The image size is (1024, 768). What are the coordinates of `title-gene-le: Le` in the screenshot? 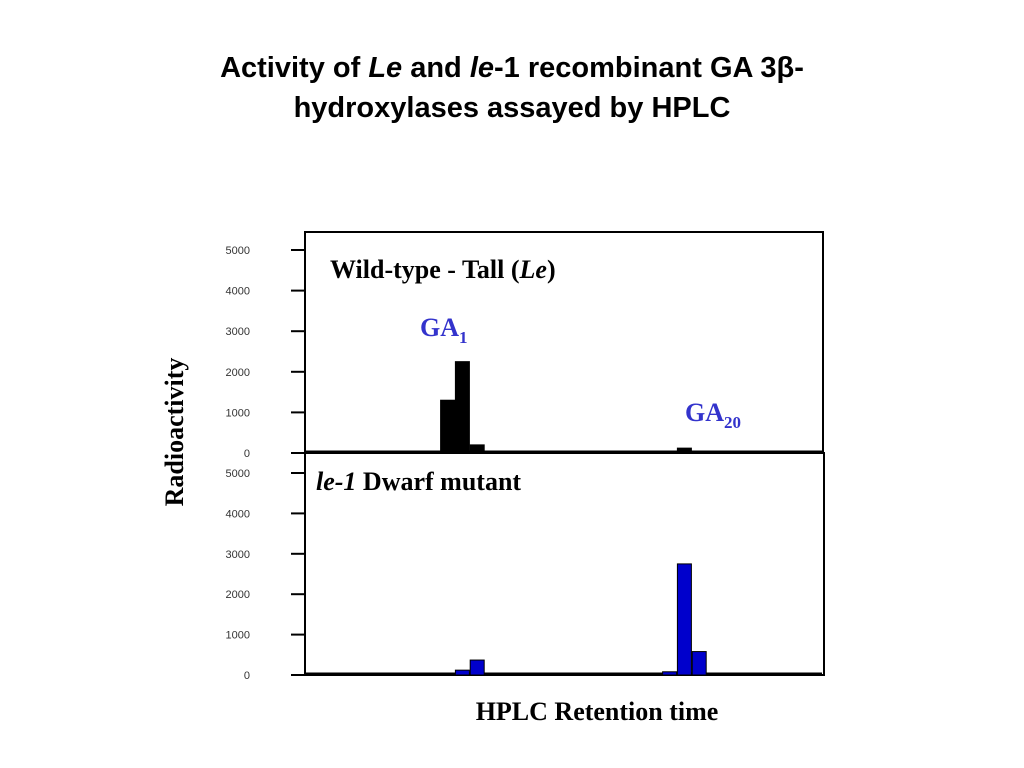 It's located at (385, 68).